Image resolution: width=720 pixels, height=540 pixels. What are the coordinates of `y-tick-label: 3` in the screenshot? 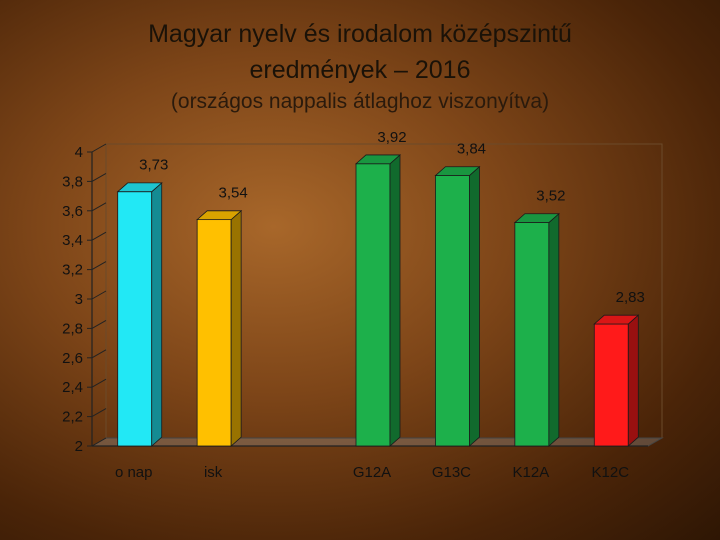 It's located at (79, 299).